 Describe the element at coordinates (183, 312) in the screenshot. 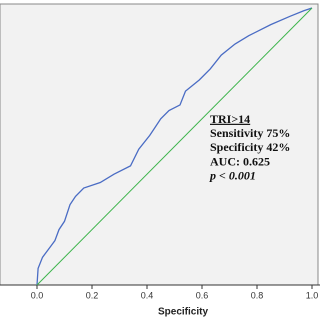

I see `x-axis-label: Specificity` at that location.